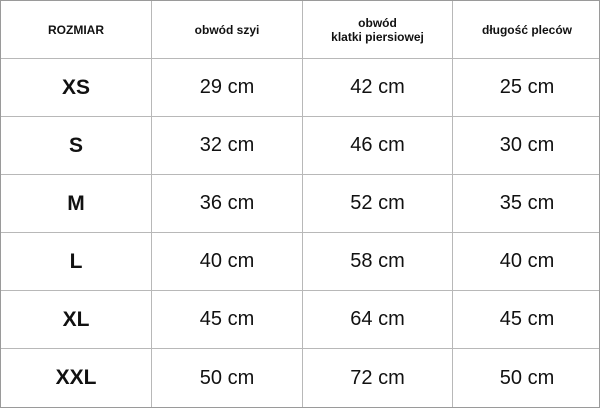  Describe the element at coordinates (378, 262) in the screenshot. I see `measurement: 58 cm` at that location.